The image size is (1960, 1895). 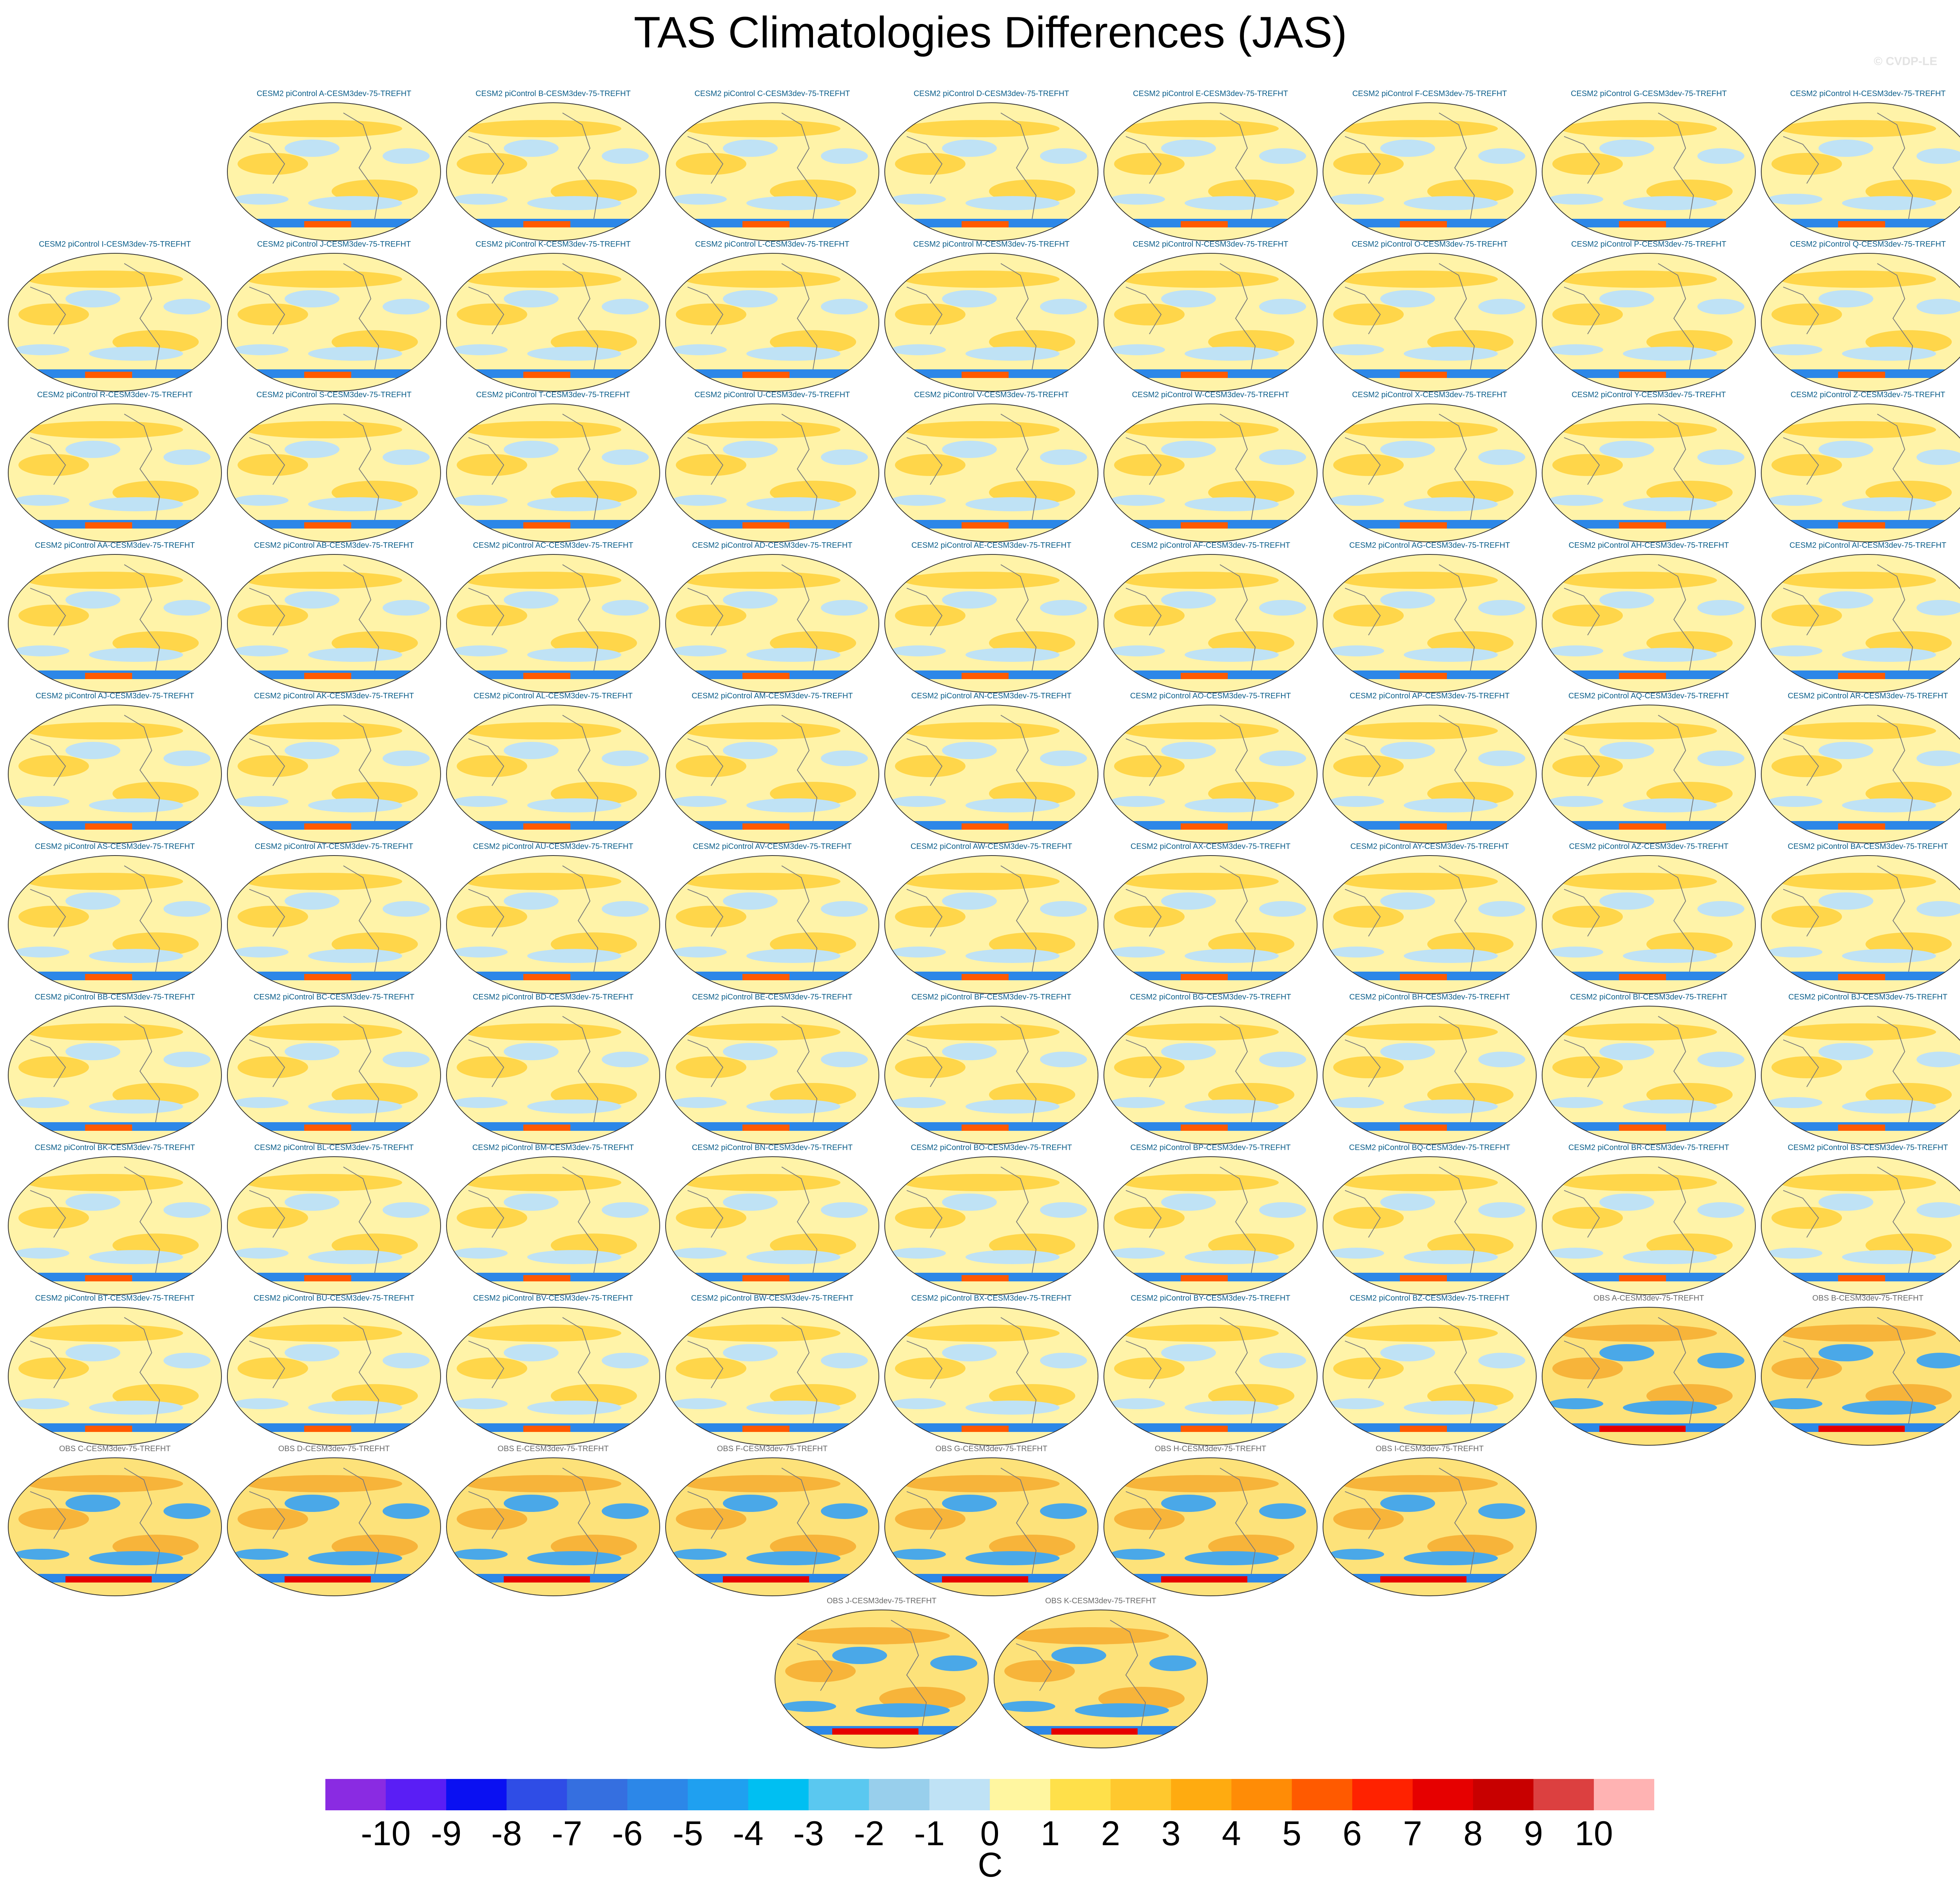 I want to click on map-panel: CESM2 piControl V-CESM3dev-75-TREFHT, so click(x=991, y=467).